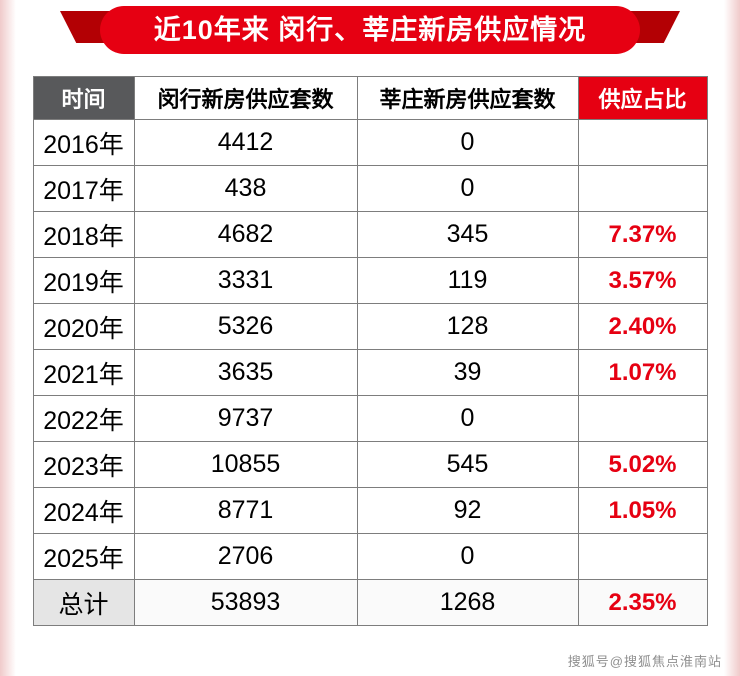 Image resolution: width=740 pixels, height=676 pixels. What do you see at coordinates (245, 142) in the screenshot?
I see `cell-minhang-value: 4412` at bounding box center [245, 142].